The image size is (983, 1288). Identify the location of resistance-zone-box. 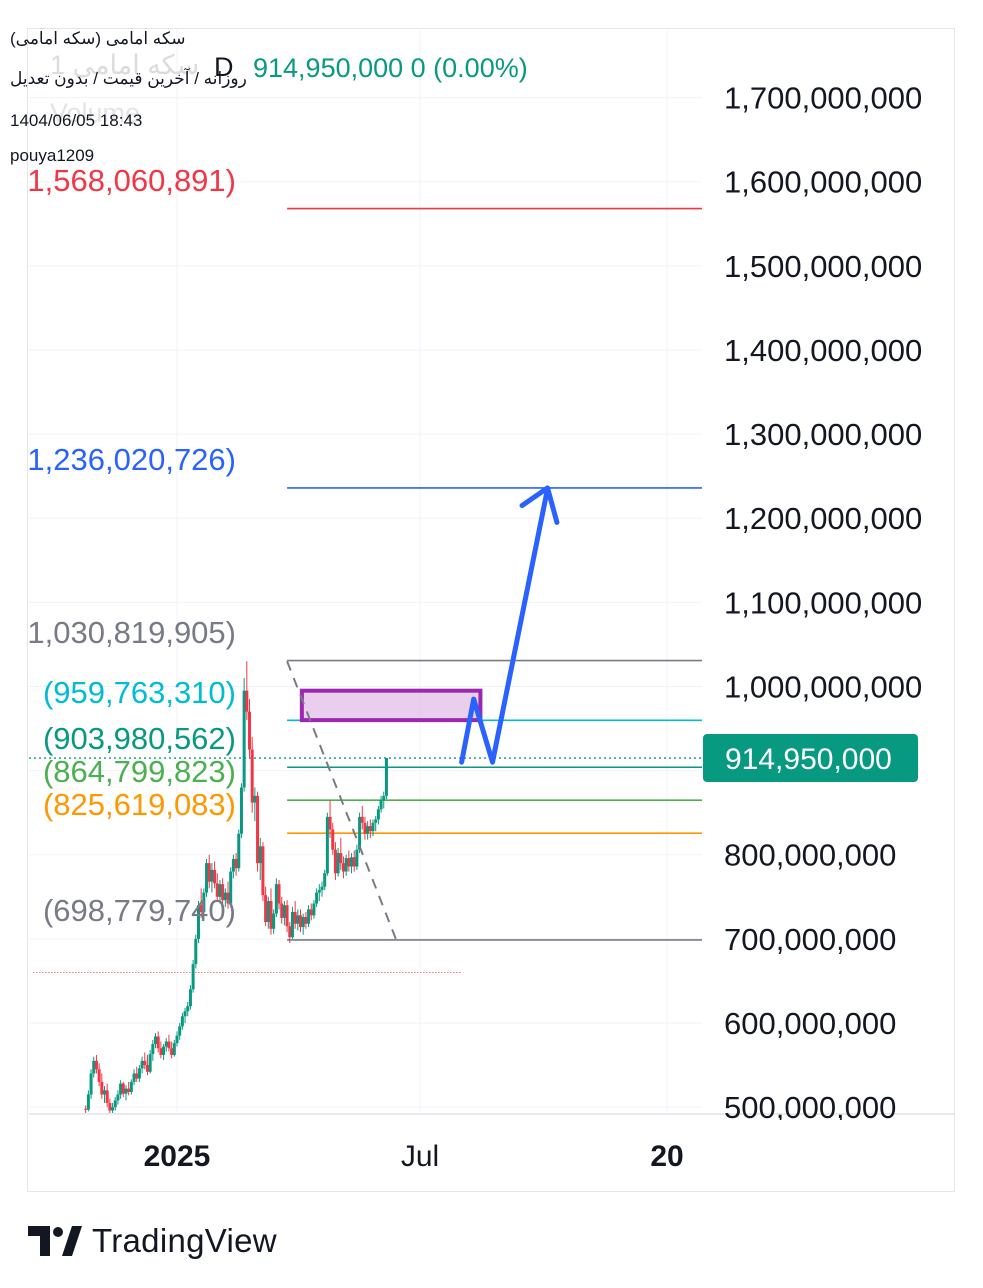
(391, 705).